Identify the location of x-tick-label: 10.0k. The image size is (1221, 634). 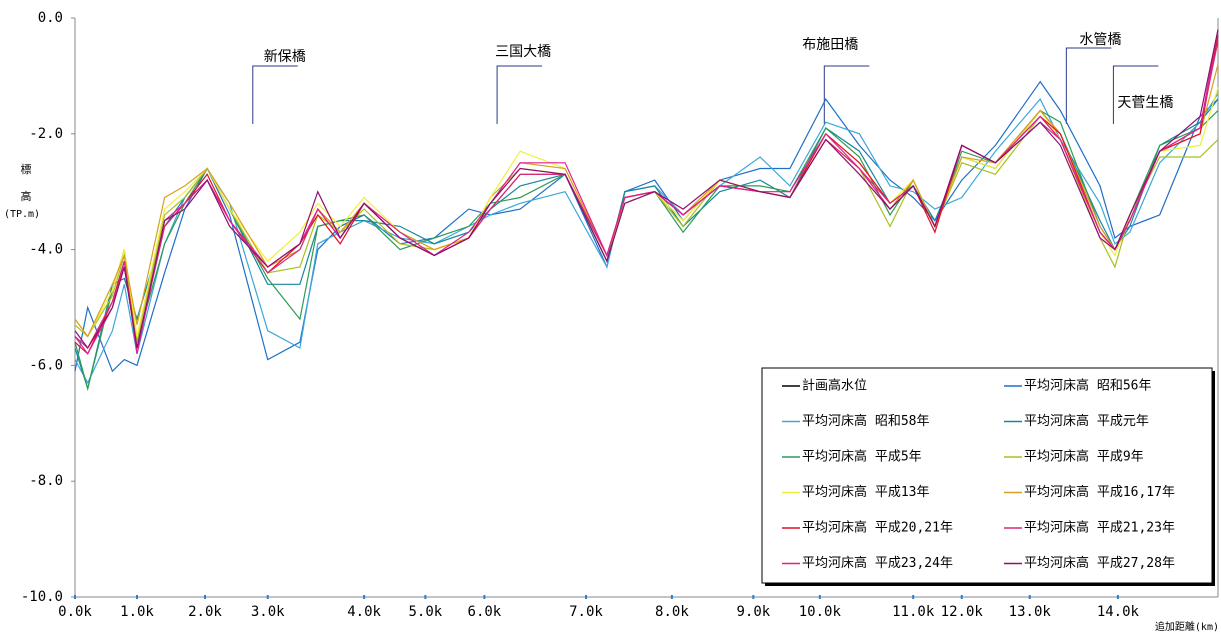
(820, 612).